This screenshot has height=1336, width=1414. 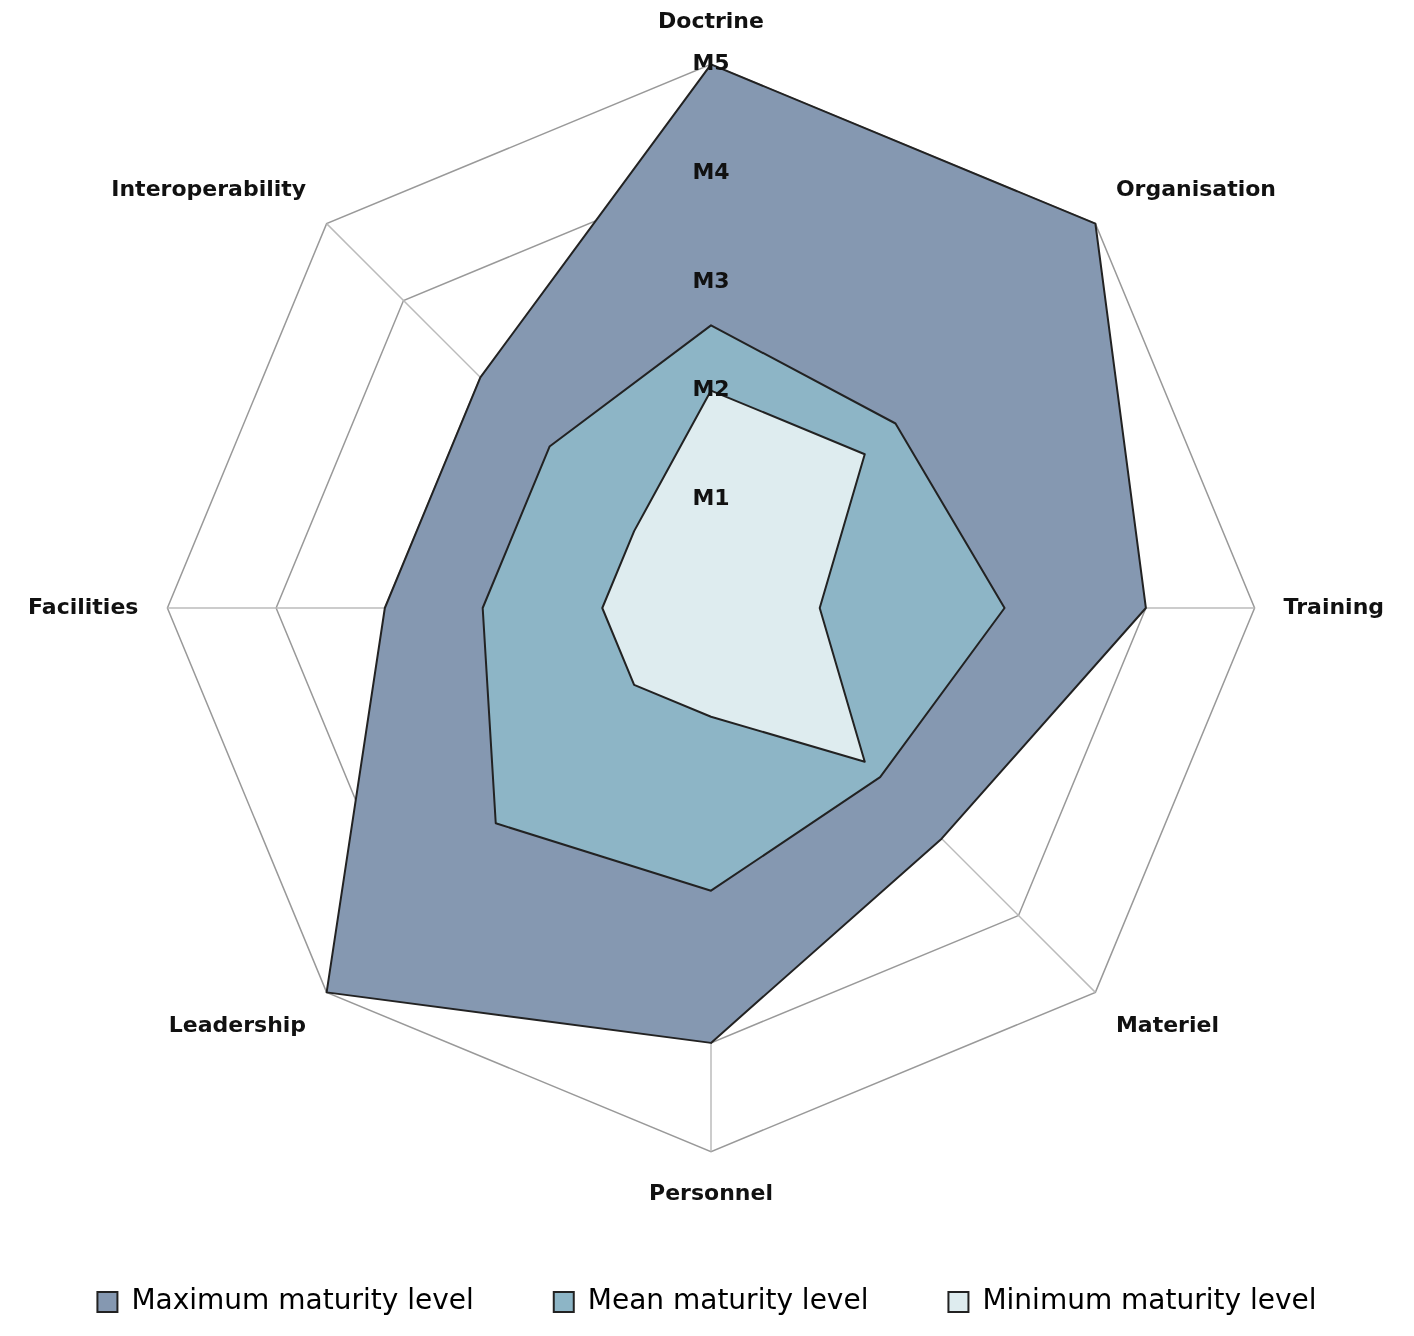 What do you see at coordinates (711, 20) in the screenshot?
I see `spoke-label: Doctrine` at bounding box center [711, 20].